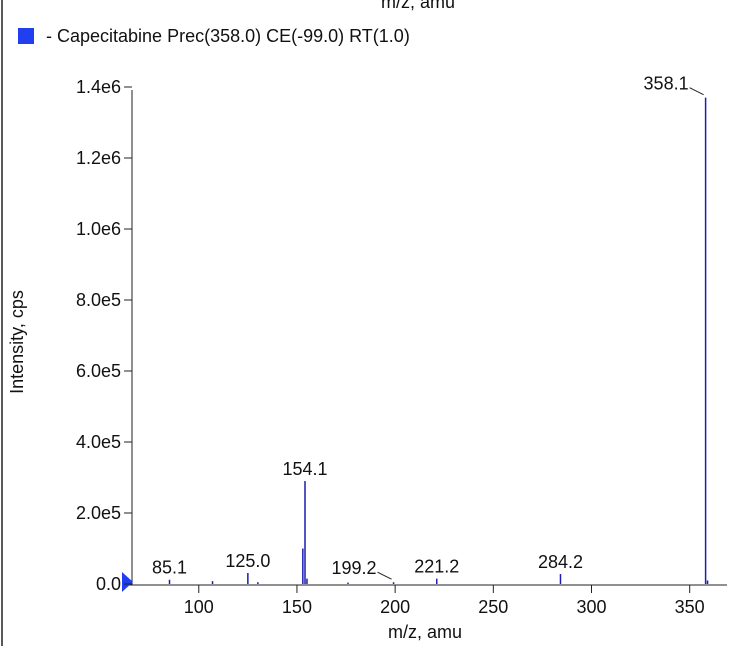 The width and height of the screenshot is (730, 646). I want to click on x-tick-label: 300, so click(591, 607).